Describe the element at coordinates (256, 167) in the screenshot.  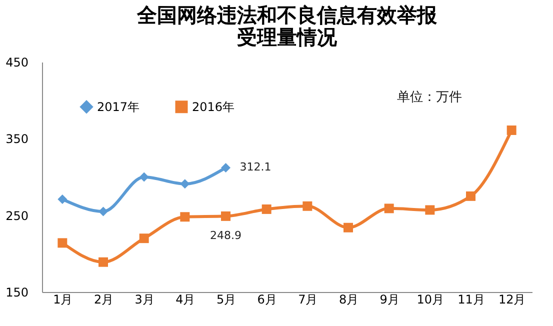
I see `data-label: 312.1` at that location.